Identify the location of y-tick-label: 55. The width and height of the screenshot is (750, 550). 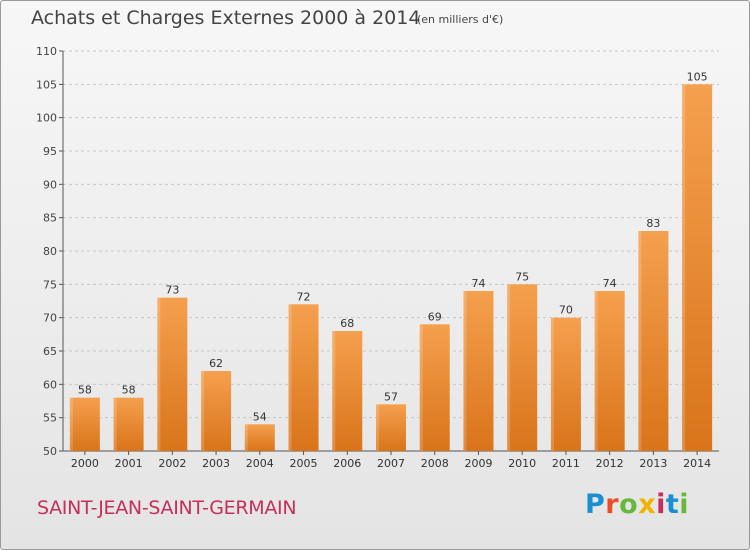
(50, 418).